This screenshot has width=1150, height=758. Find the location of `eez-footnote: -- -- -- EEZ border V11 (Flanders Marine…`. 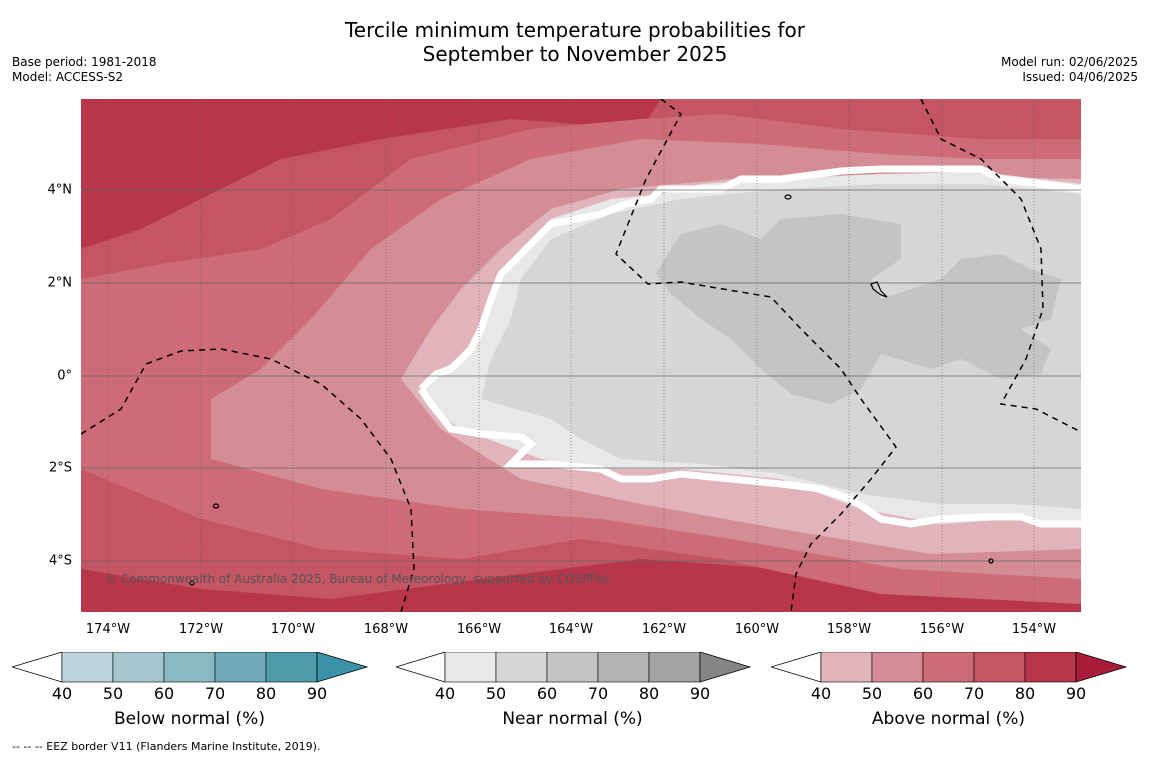

eez-footnote: -- -- -- EEZ border V11 (Flanders Marine… is located at coordinates (166, 746).